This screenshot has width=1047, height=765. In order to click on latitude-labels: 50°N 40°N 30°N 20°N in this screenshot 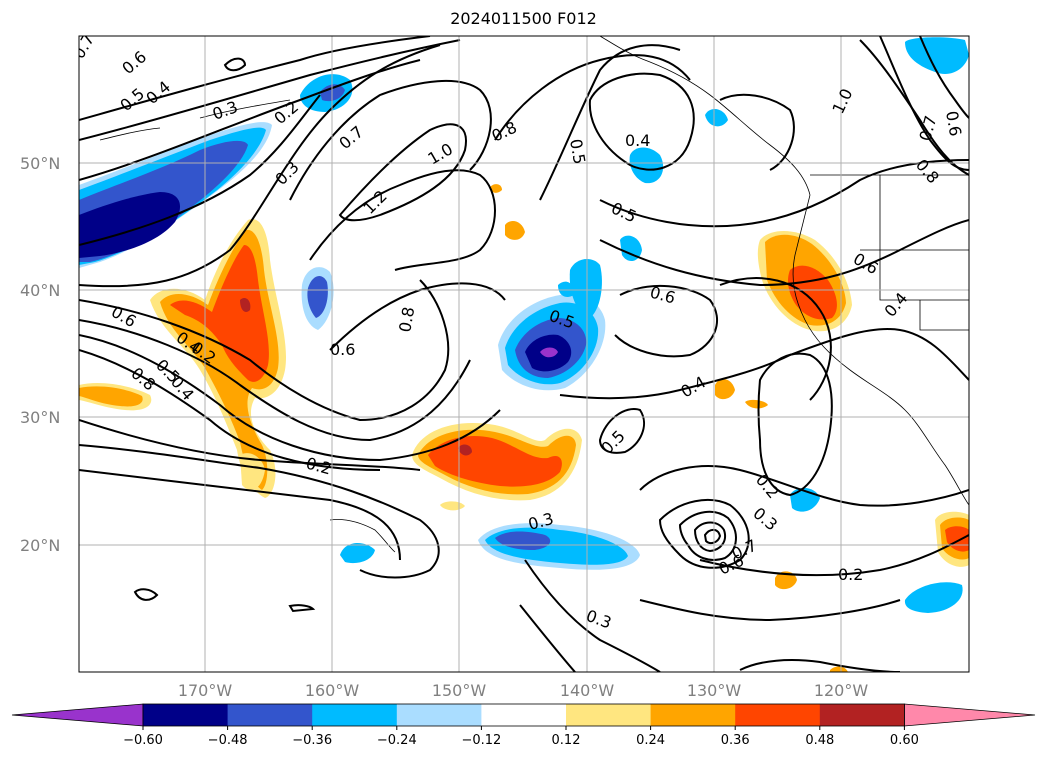, I will do `click(40, 354)`.